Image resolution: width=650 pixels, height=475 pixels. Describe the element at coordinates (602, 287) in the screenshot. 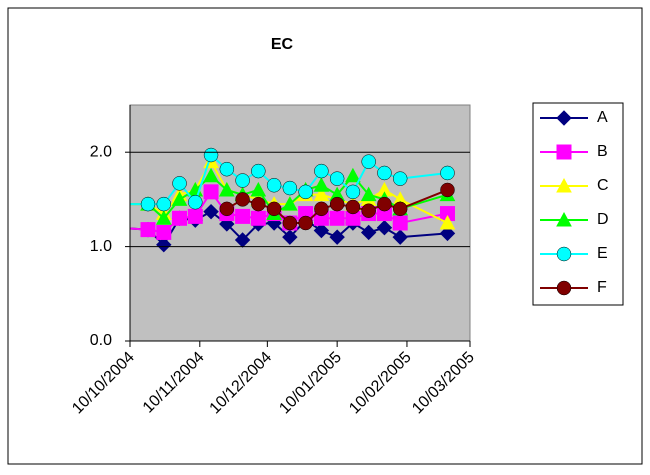

I see `legend-label: F` at that location.